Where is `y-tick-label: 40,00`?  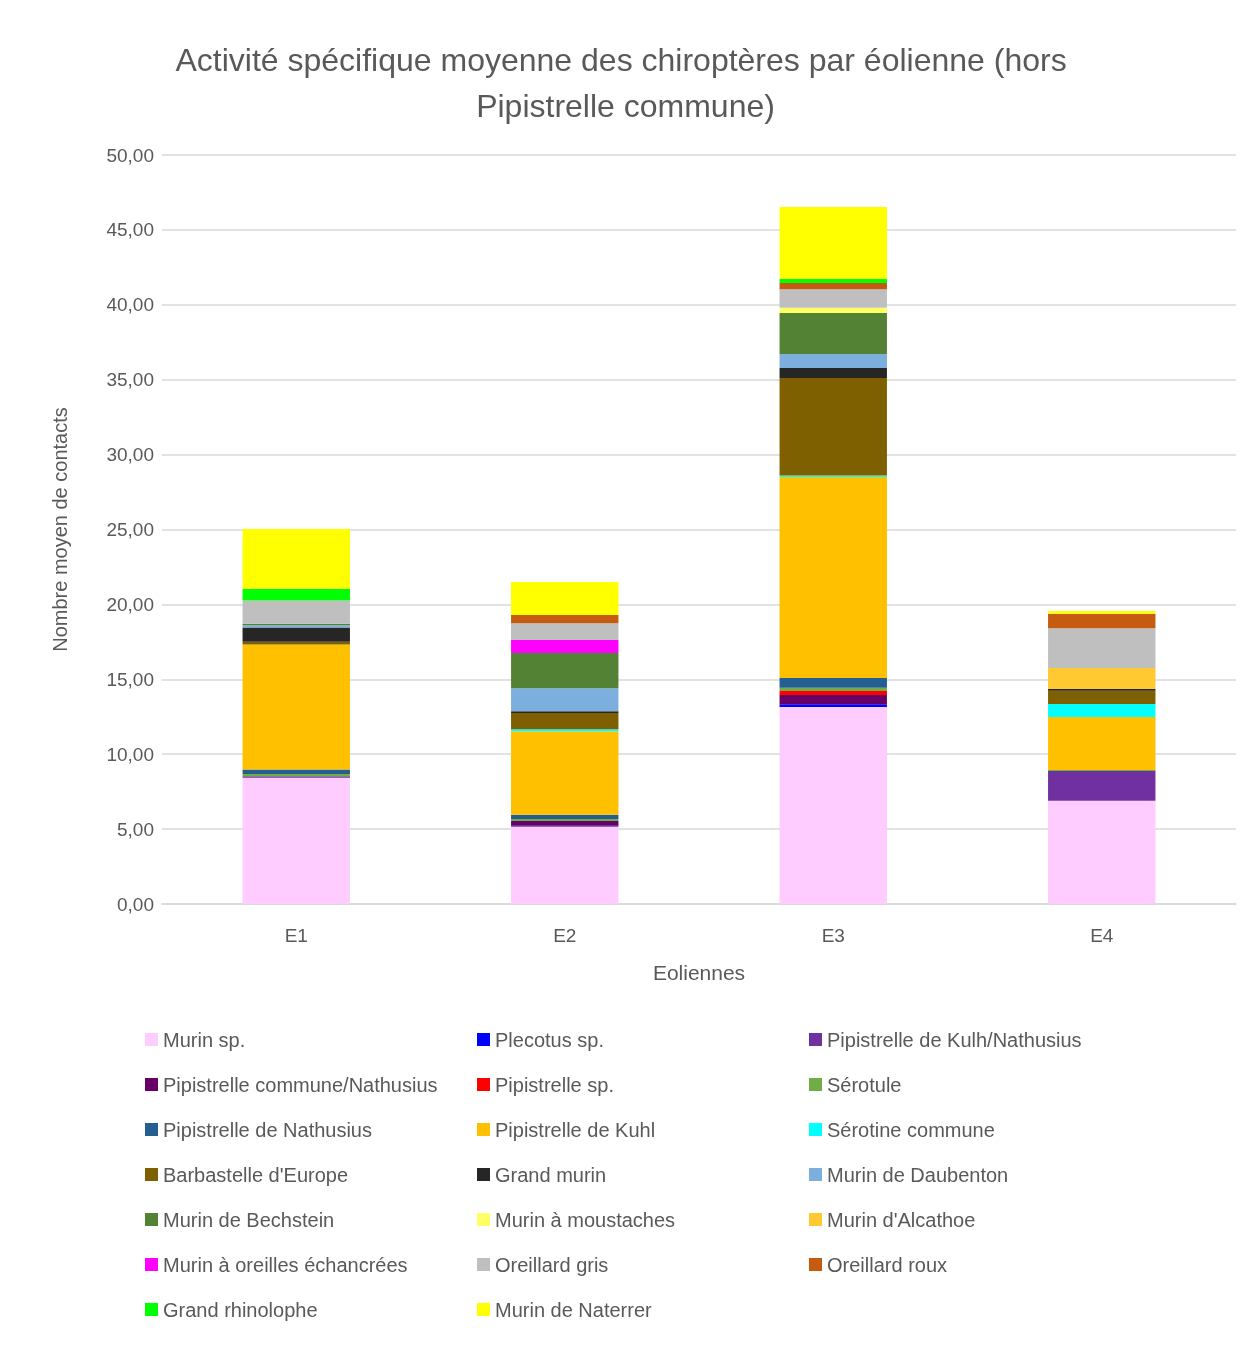
y-tick-label: 40,00 is located at coordinates (130, 305).